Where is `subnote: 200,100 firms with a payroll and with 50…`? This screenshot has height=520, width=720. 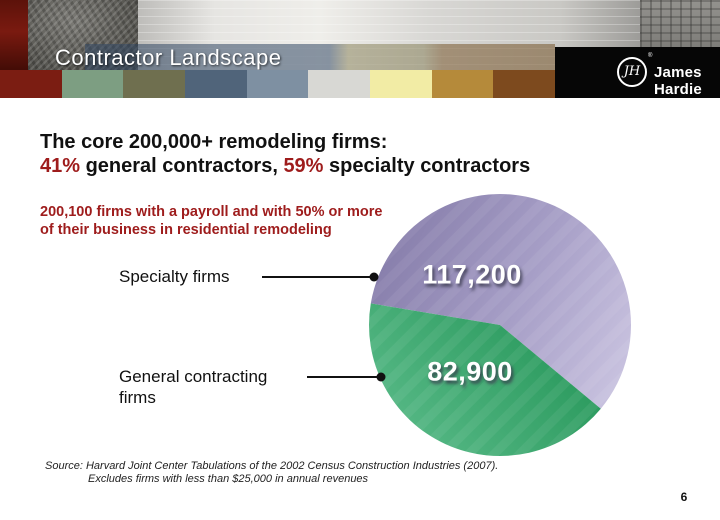
subnote: 200,100 firms with a payroll and with 50… is located at coordinates (211, 221).